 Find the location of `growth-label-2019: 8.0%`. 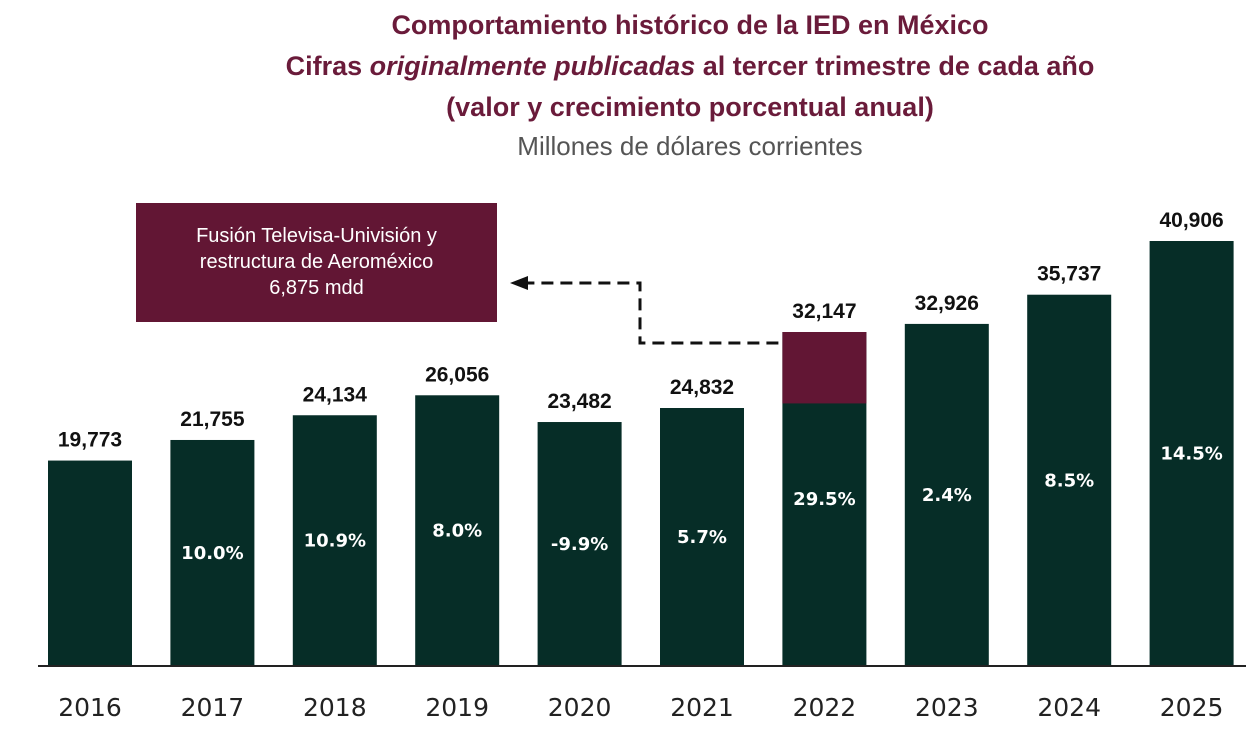

growth-label-2019: 8.0% is located at coordinates (457, 531).